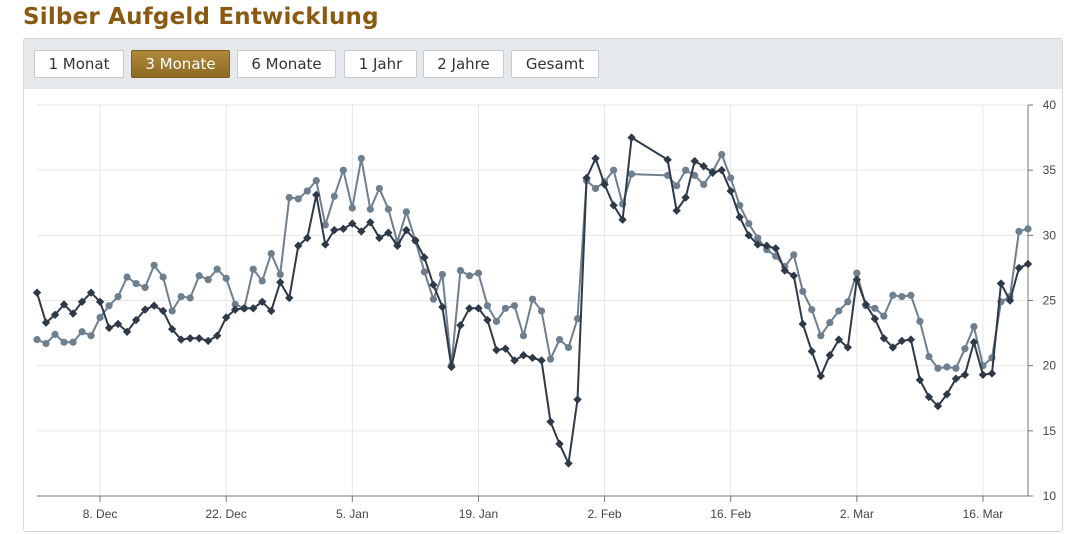 This screenshot has width=1076, height=534. Describe the element at coordinates (286, 64) in the screenshot. I see `range-button-6-months: 6 Monate` at that location.